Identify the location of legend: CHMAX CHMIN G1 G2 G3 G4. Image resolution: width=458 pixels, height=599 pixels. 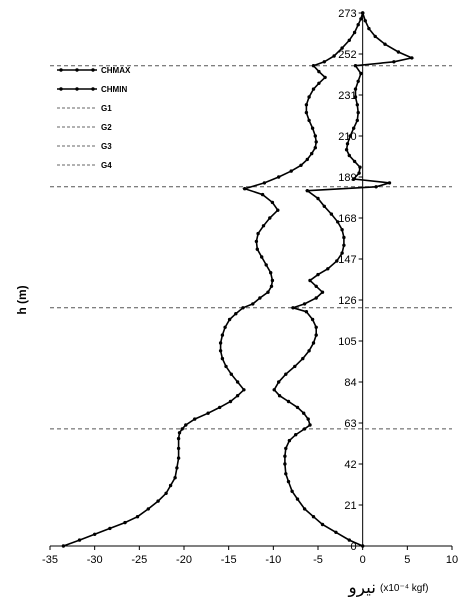
(94, 118).